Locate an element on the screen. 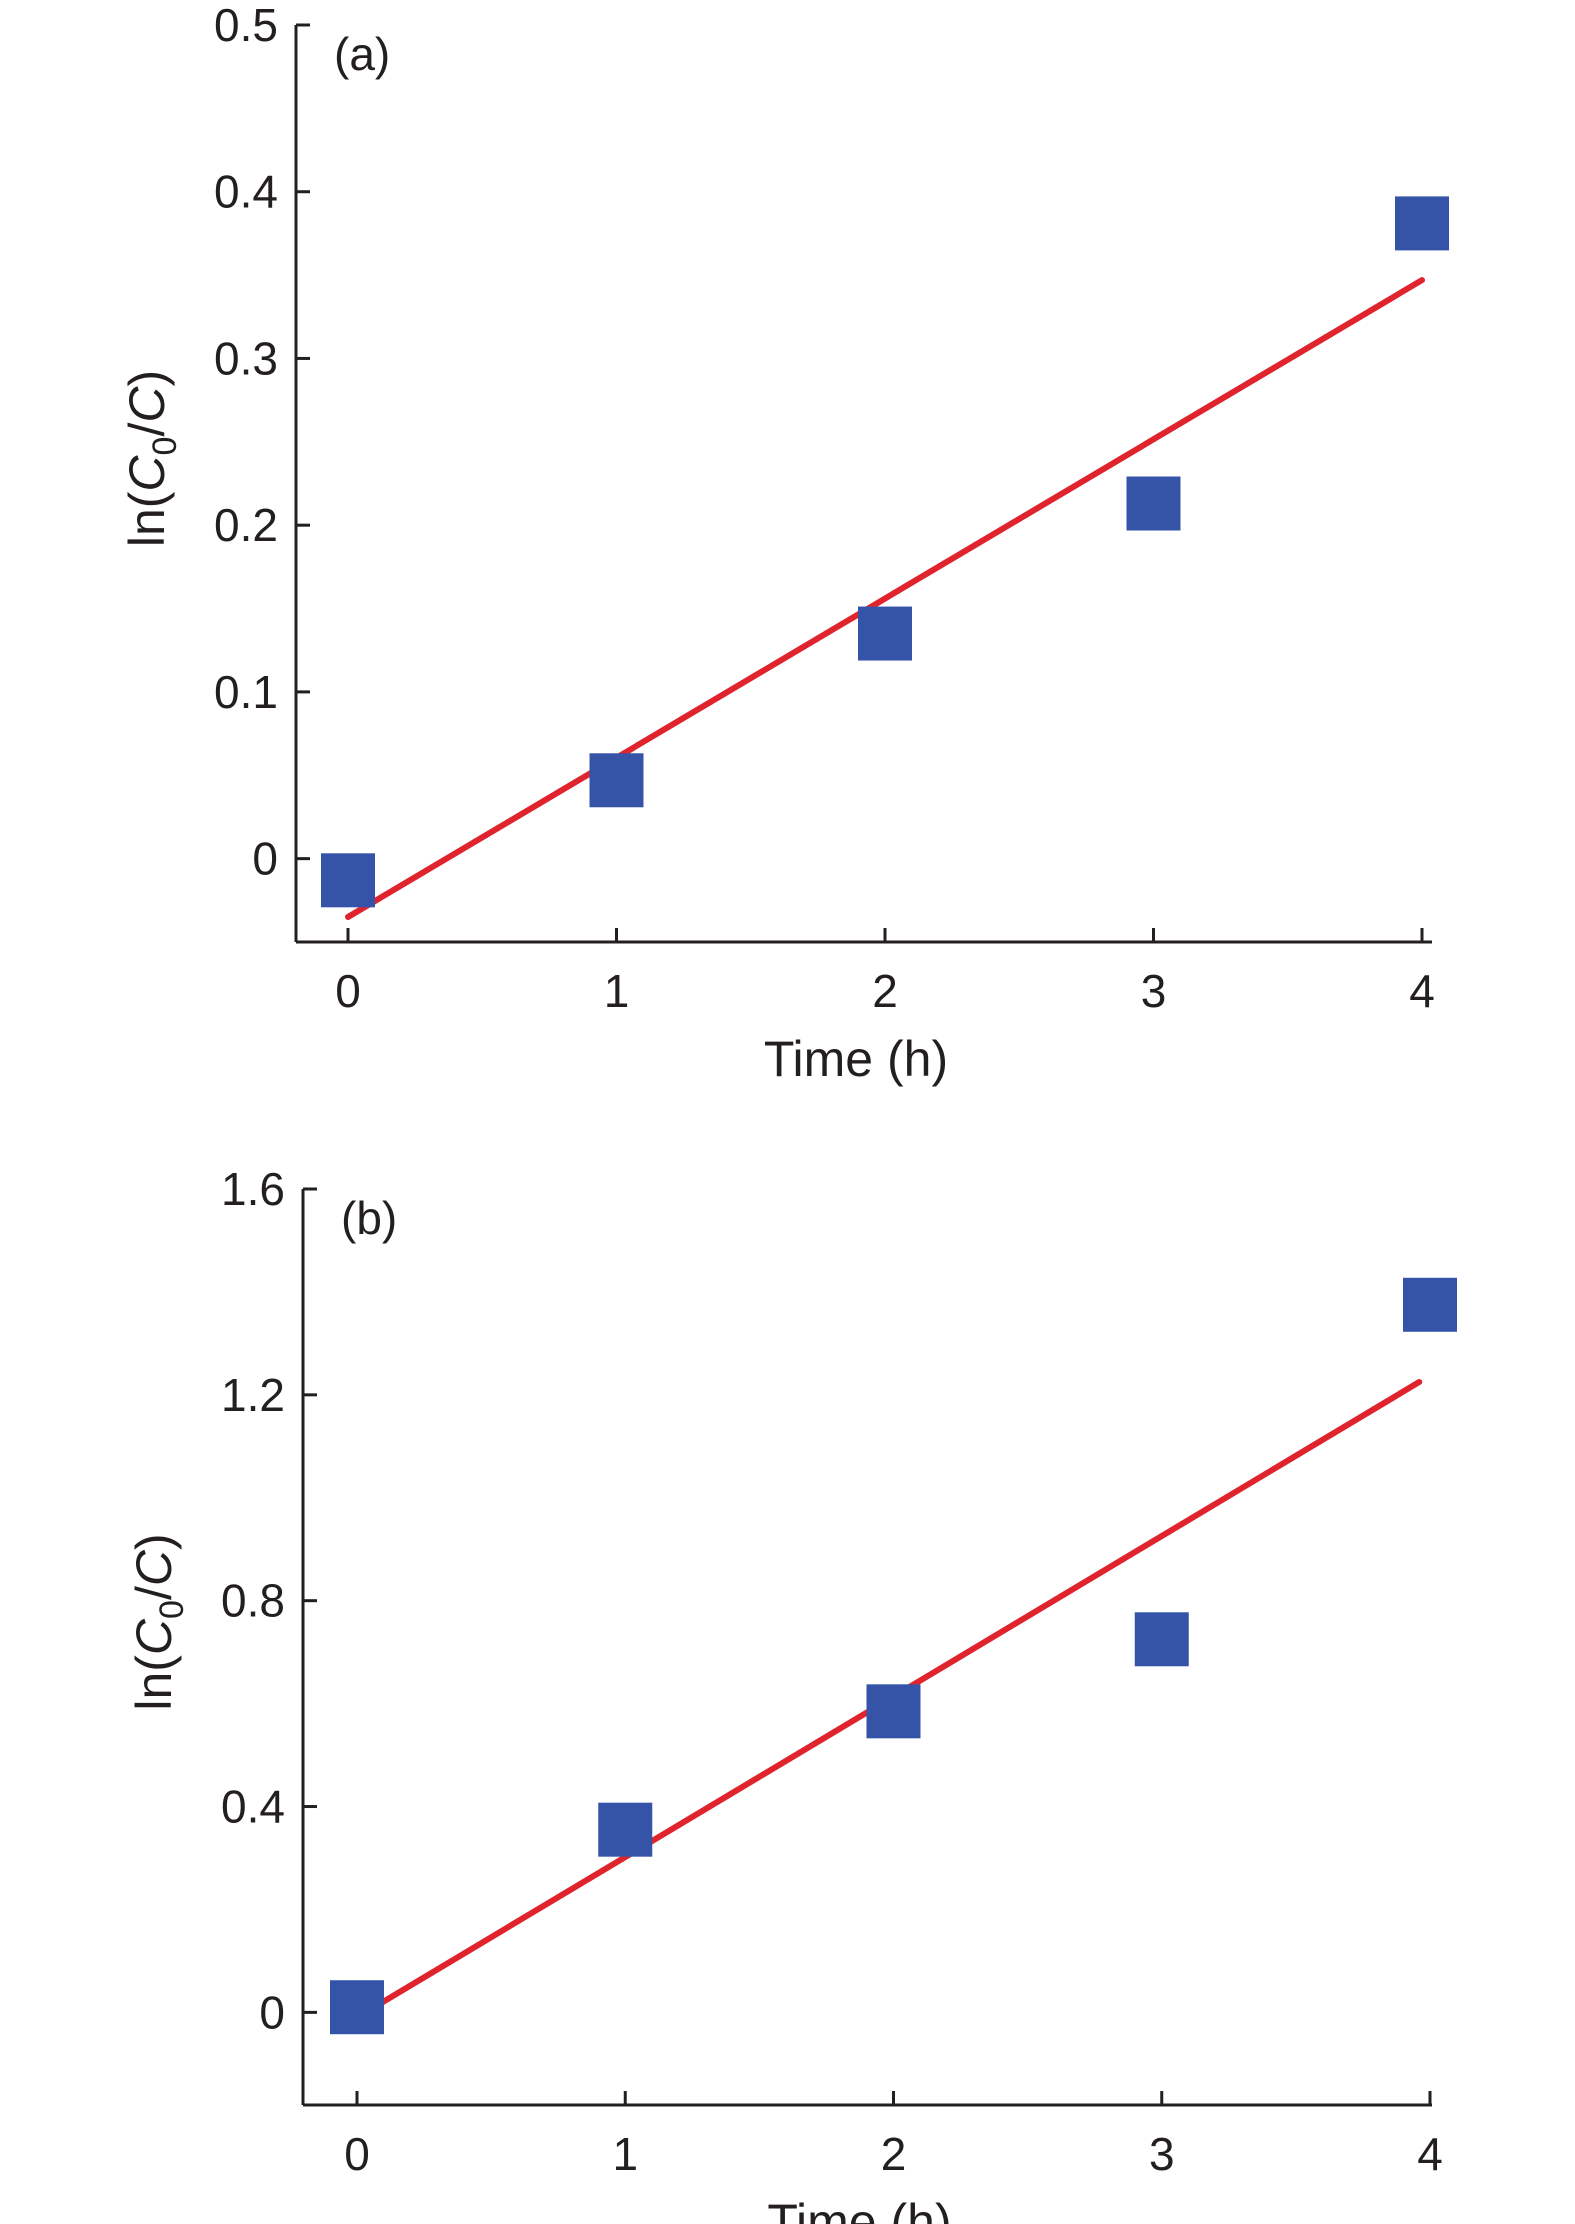 This screenshot has height=2224, width=1575. y-tick-label: 0.5 is located at coordinates (246, 25).